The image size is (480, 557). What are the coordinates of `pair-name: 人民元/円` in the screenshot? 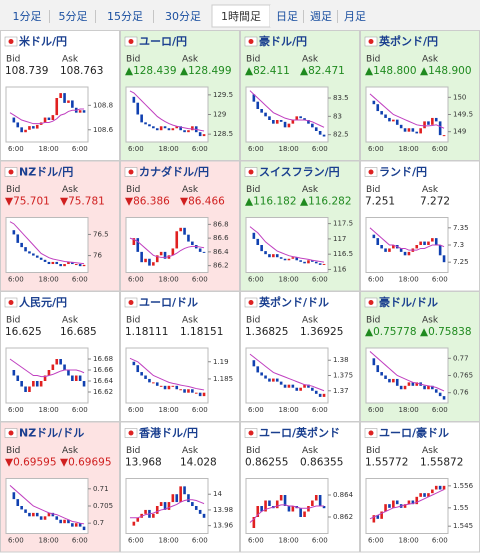 It's located at (43, 302).